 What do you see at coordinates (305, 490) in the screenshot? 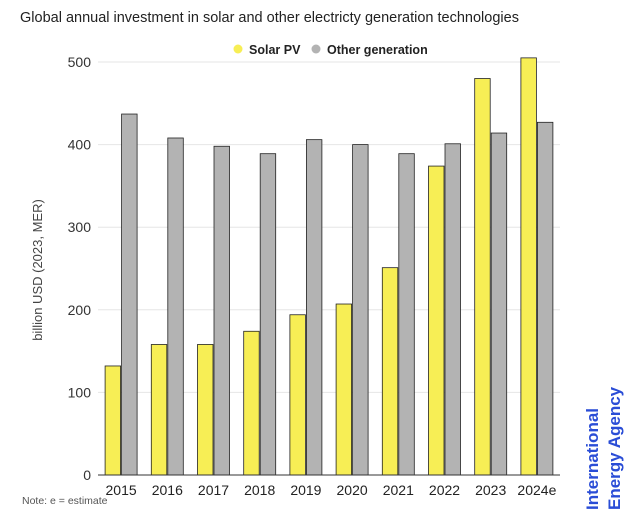
I see `x-tick-label: 2019` at bounding box center [305, 490].